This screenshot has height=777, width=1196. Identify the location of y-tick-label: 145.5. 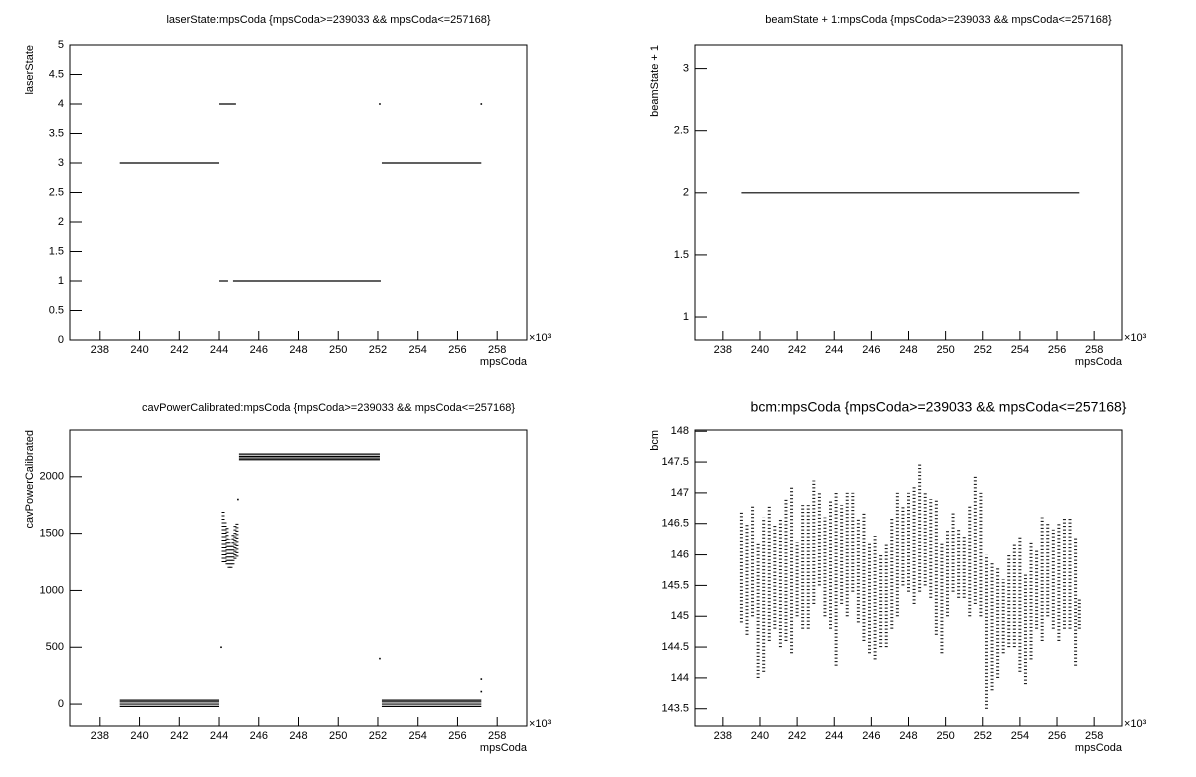
(675, 585).